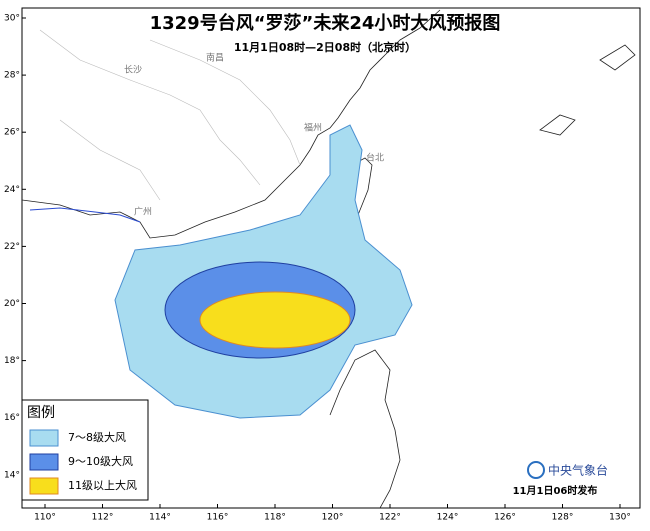 The height and width of the screenshot is (531, 650). What do you see at coordinates (103, 518) in the screenshot?
I see `lon-label: 112°` at bounding box center [103, 518].